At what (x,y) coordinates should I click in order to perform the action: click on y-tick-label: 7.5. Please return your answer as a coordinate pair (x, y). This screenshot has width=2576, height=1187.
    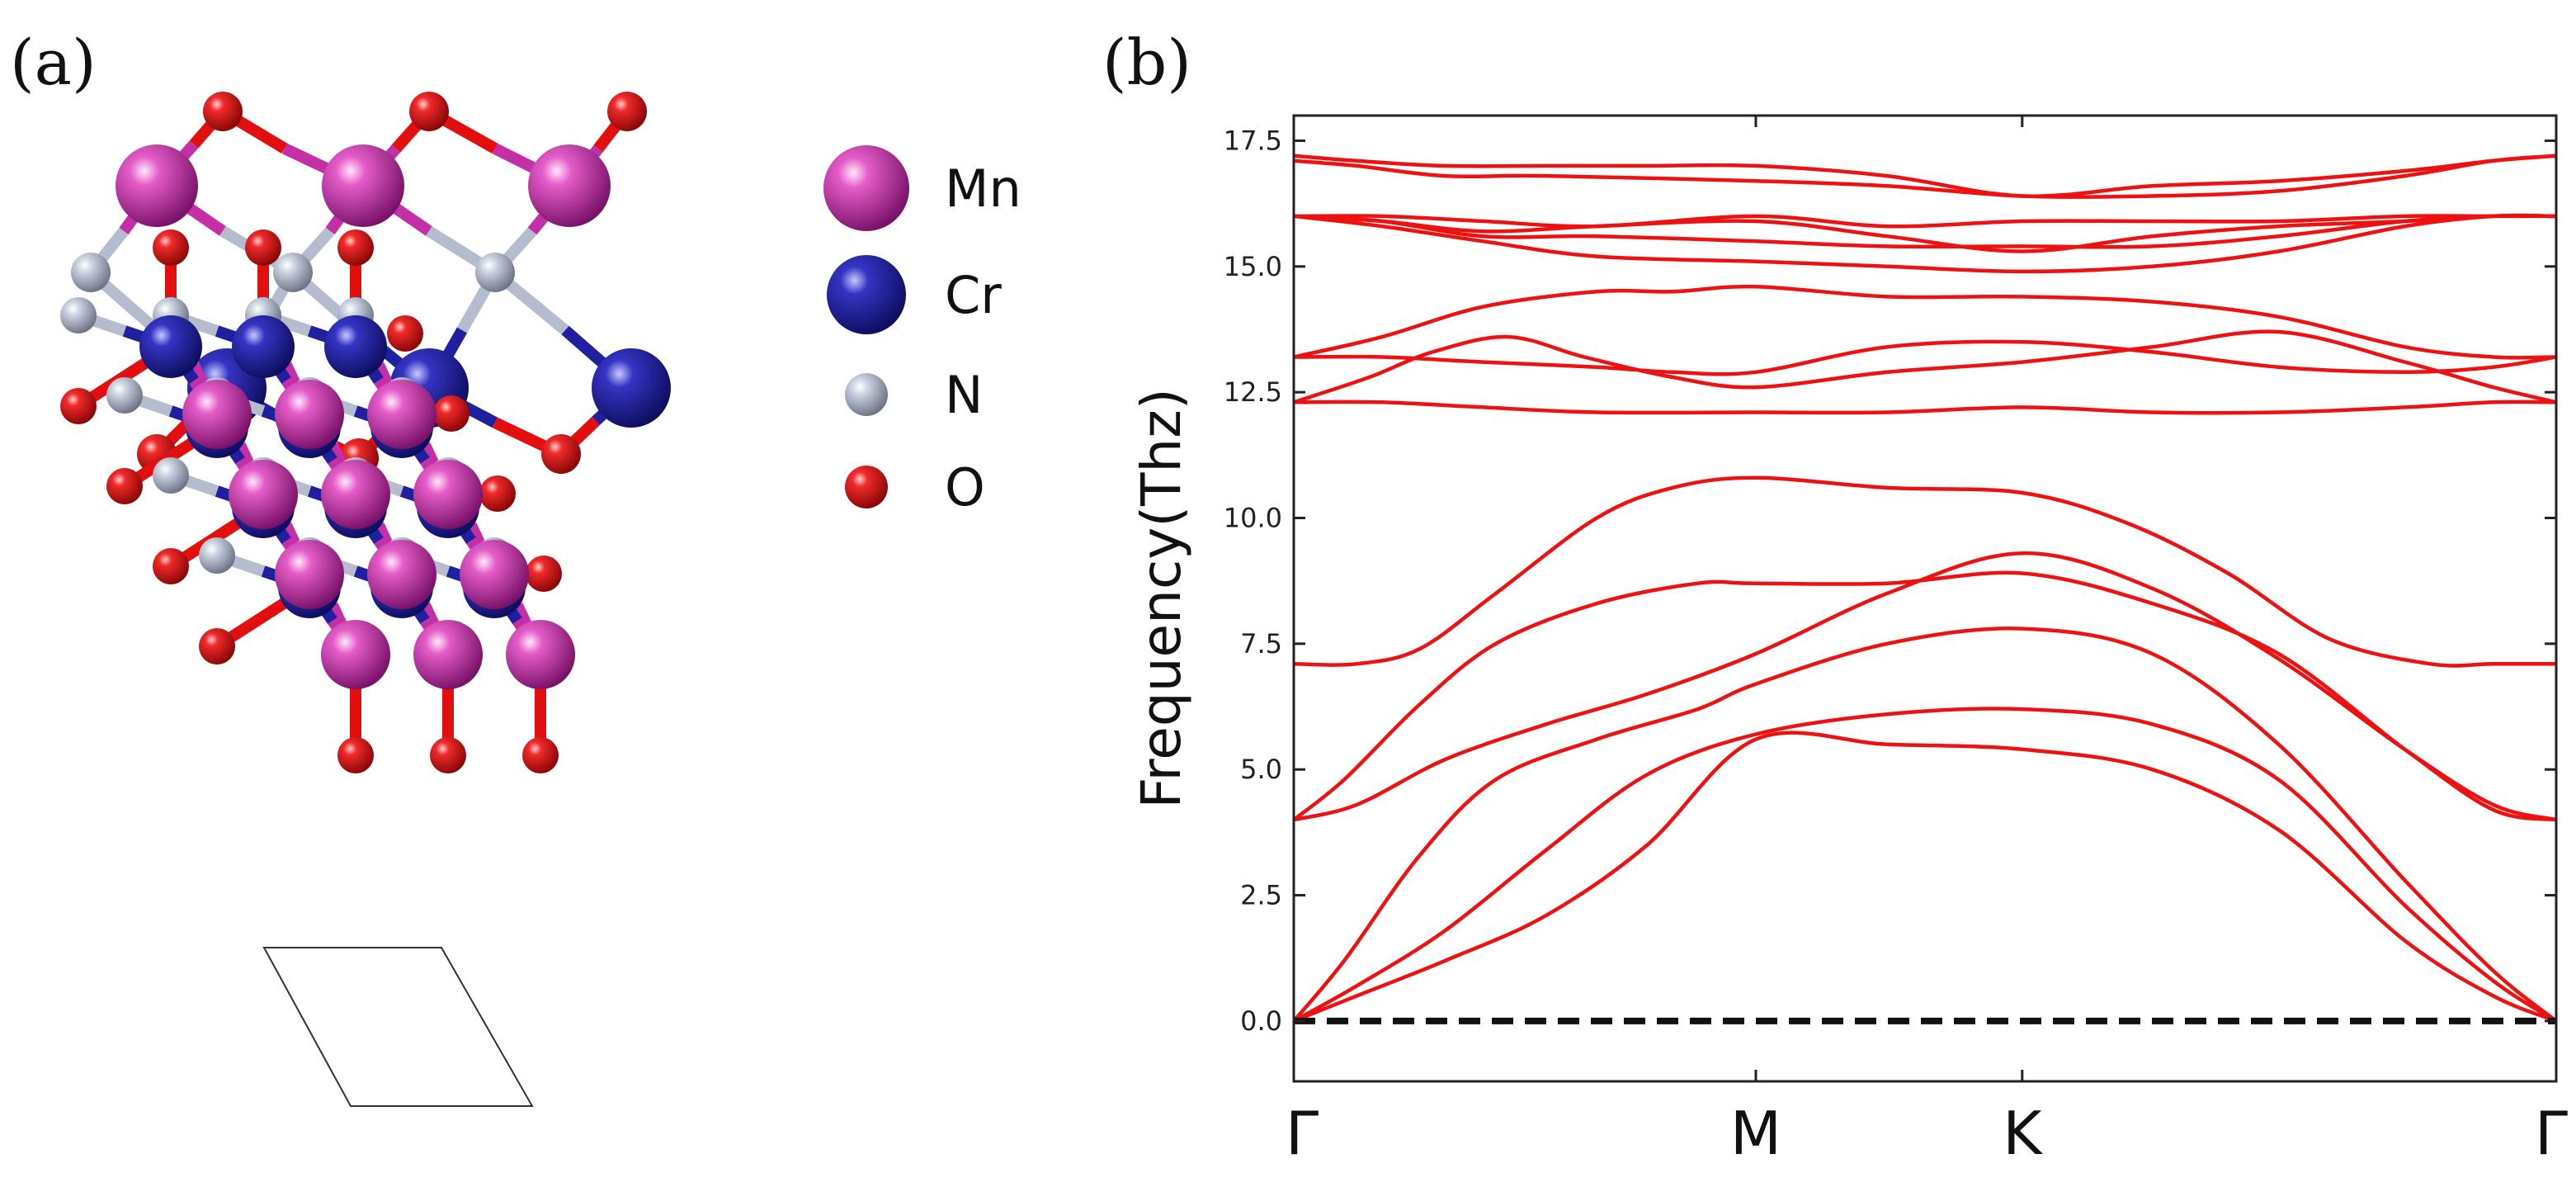
    Looking at the image, I should click on (1261, 644).